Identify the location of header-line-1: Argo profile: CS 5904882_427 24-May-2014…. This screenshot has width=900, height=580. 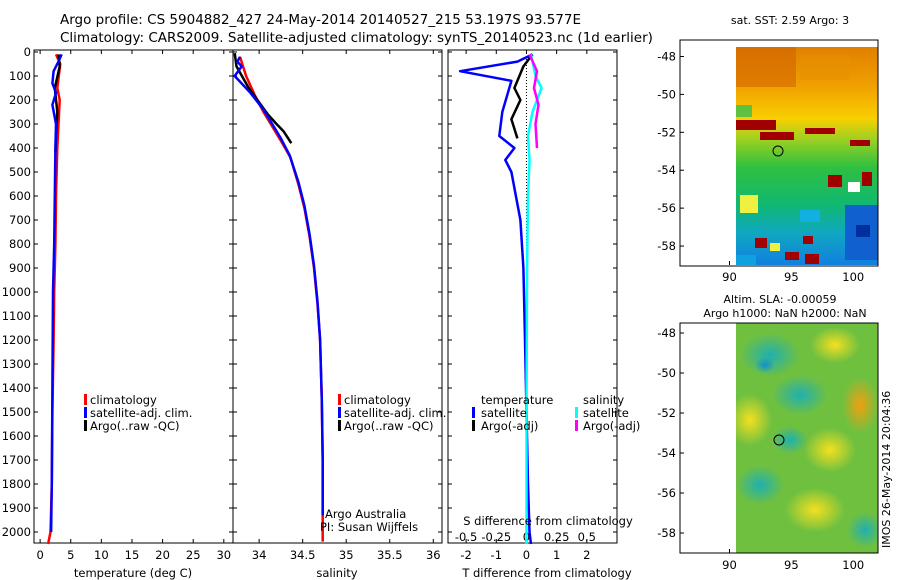
(320, 20).